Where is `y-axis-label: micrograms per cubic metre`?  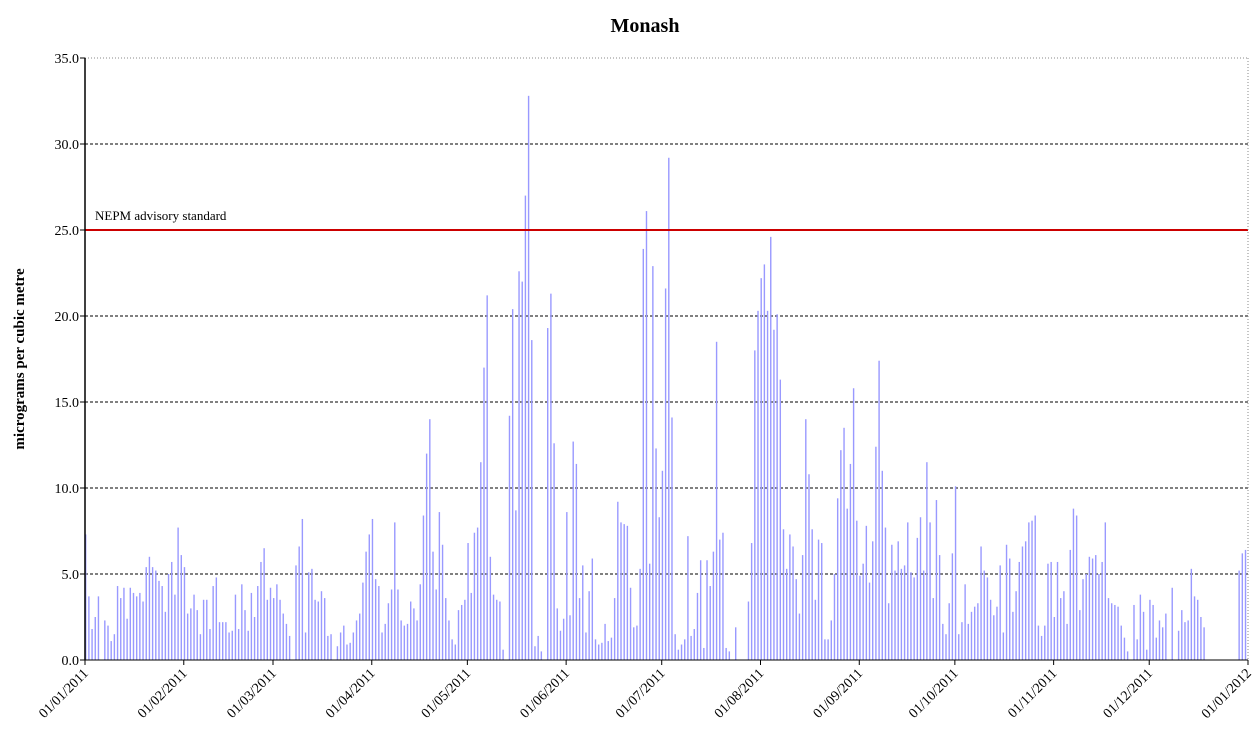 y-axis-label: micrograms per cubic metre is located at coordinates (20, 359).